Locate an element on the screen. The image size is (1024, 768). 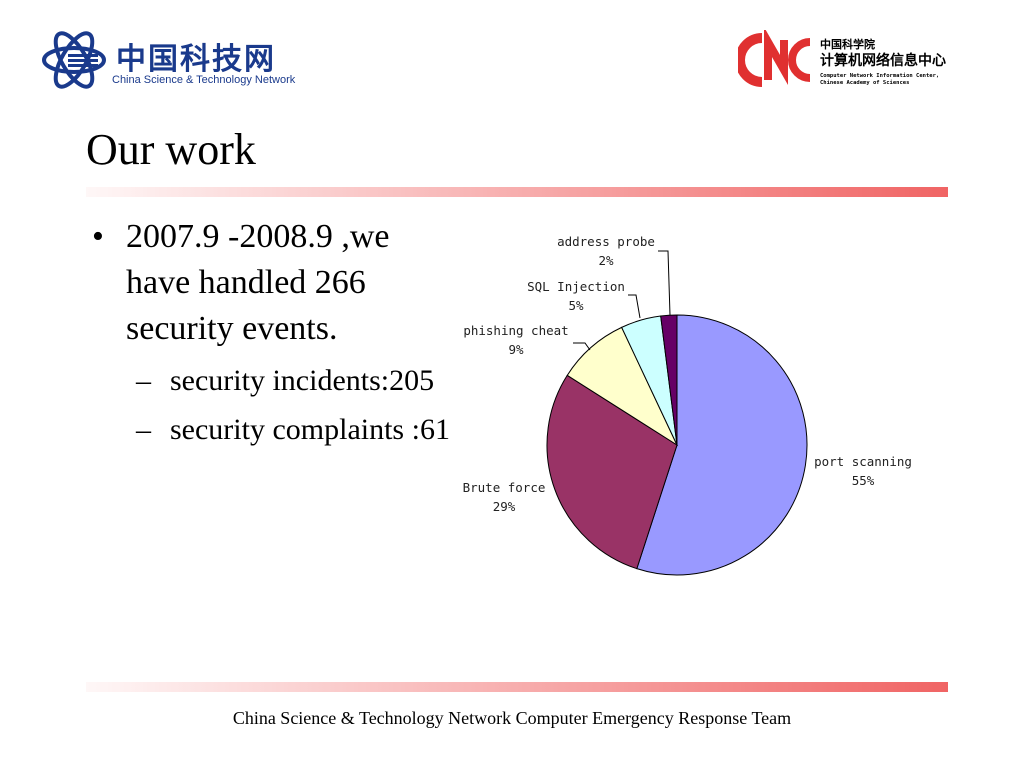
pie-slice-port-scanning is located at coordinates (722, 445).